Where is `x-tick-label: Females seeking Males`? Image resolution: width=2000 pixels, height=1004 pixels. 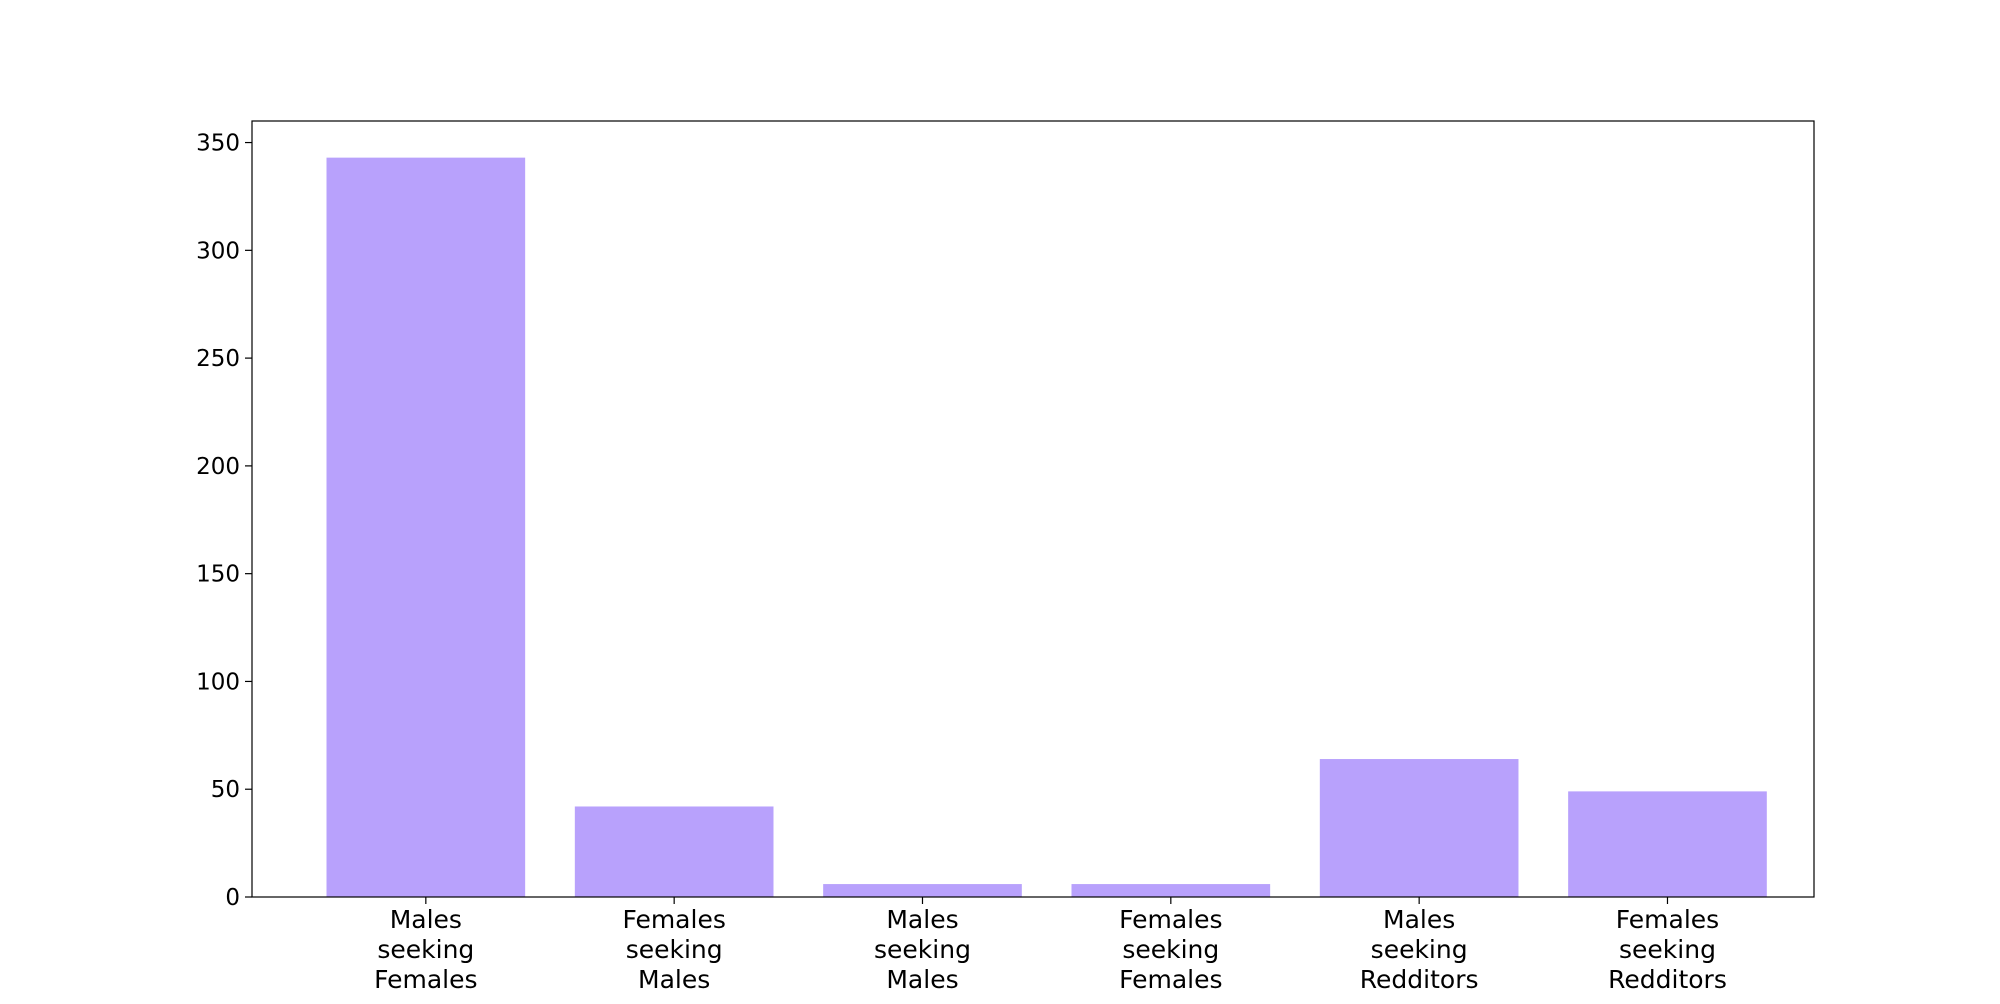
x-tick-label: Females seeking Males is located at coordinates (673, 949).